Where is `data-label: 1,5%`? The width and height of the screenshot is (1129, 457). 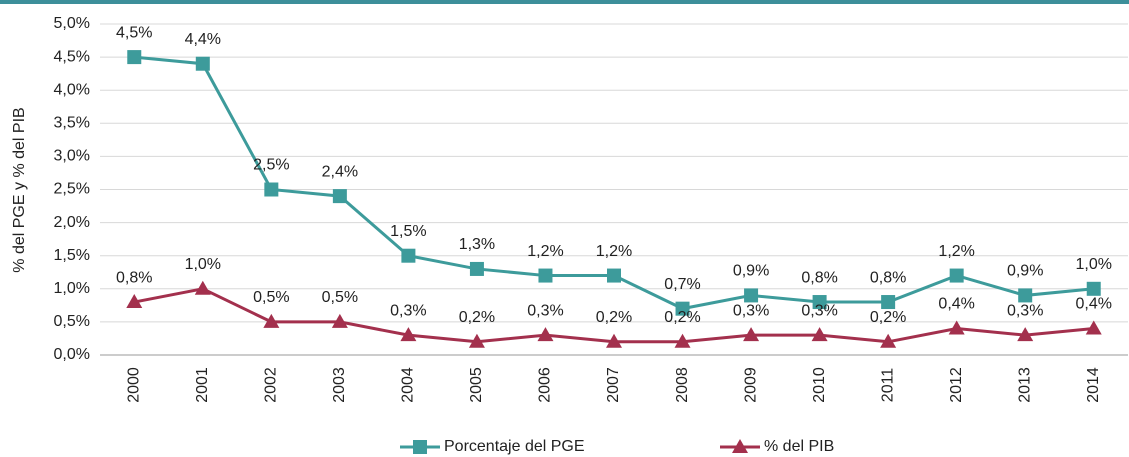 data-label: 1,5% is located at coordinates (408, 231).